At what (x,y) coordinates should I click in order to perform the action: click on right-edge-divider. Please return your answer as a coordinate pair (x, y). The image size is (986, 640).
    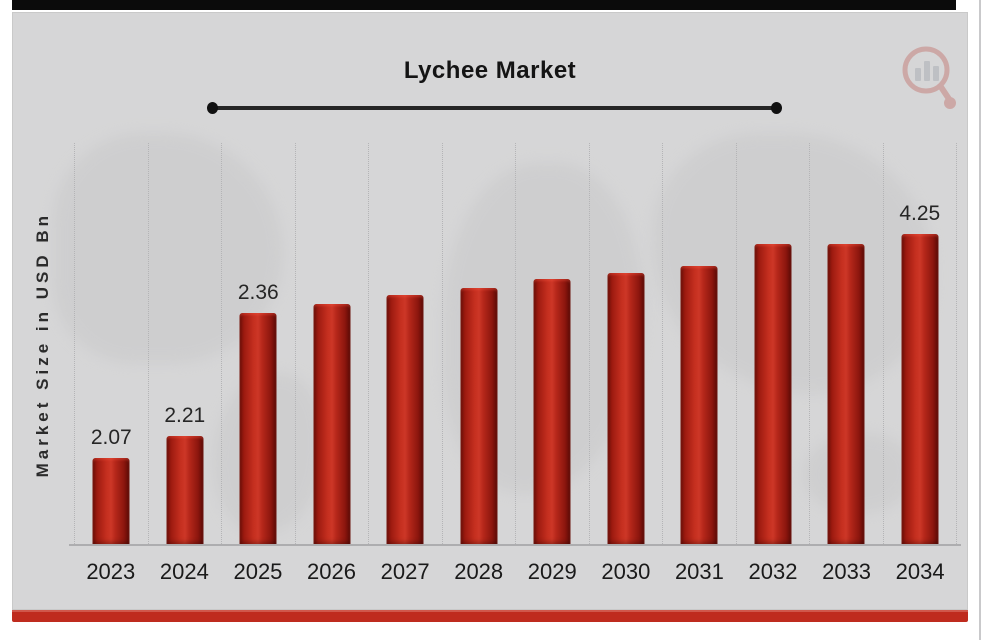
    Looking at the image, I should click on (980, 320).